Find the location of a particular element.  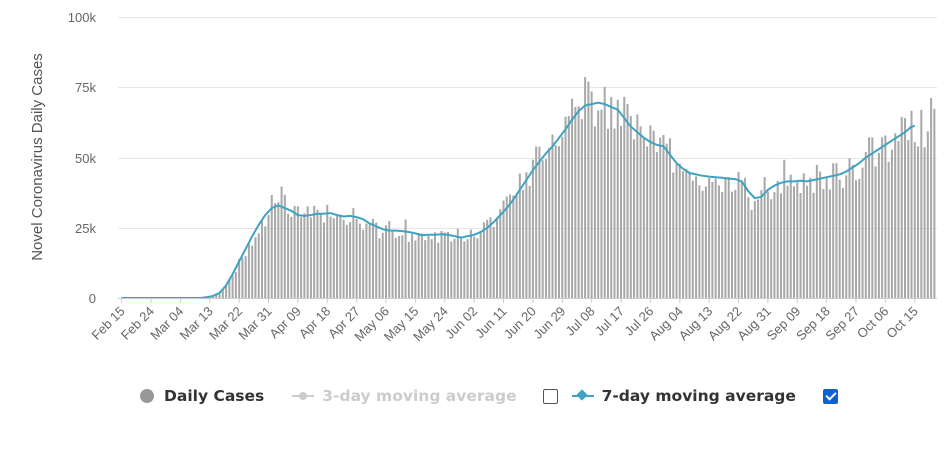

x-tick-label: Jun 02 is located at coordinates (461, 323).